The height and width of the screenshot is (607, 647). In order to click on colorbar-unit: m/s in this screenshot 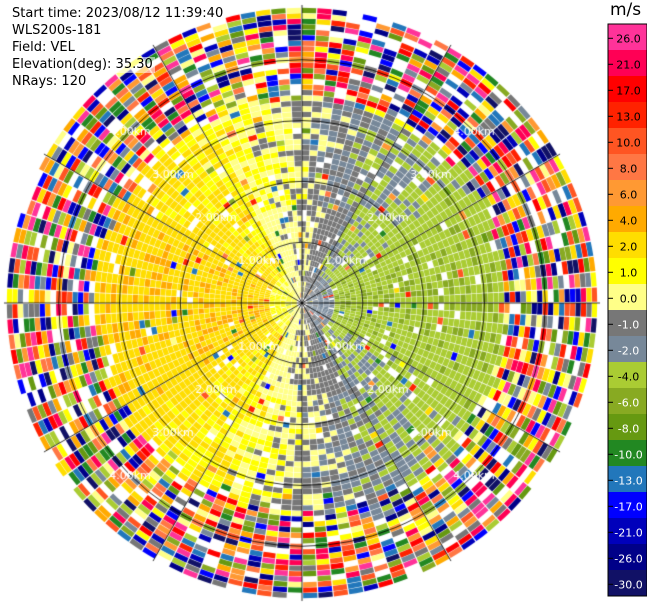, I will do `click(626, 10)`.